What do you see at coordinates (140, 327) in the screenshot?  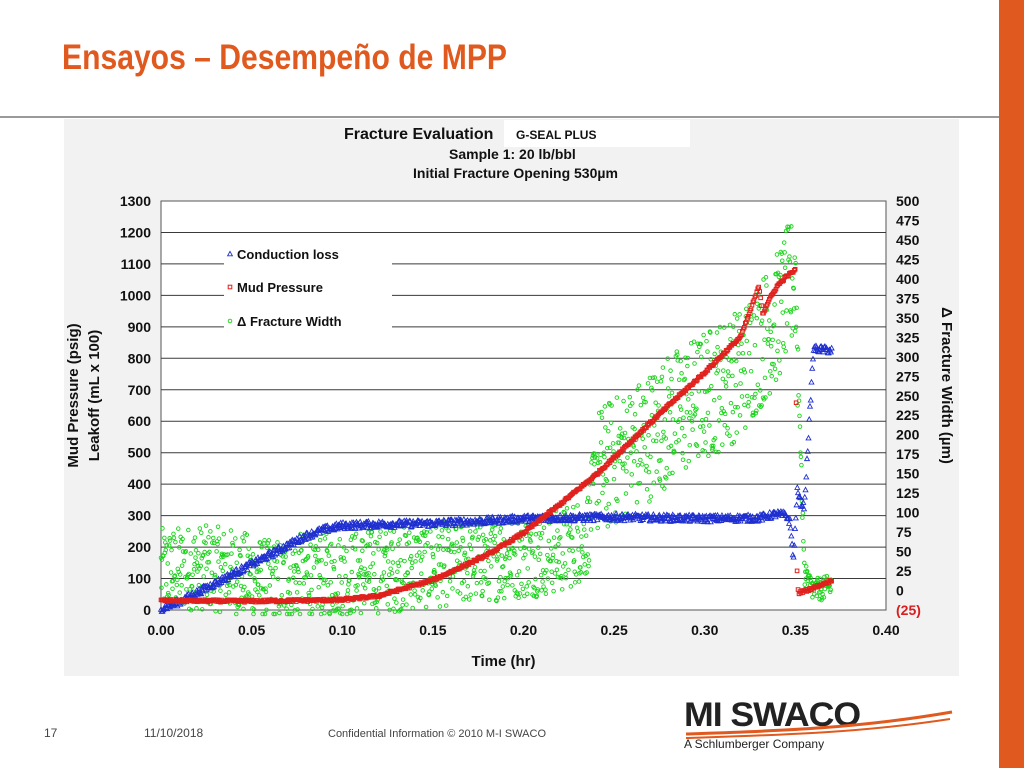 I see `y-tick-label: 900` at bounding box center [140, 327].